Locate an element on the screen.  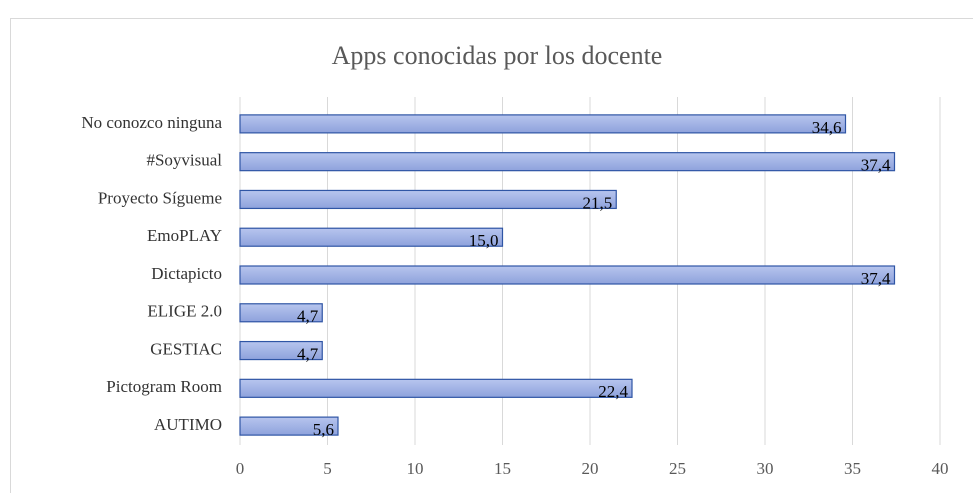
y-tick-label: EmoPLAY is located at coordinates (184, 235).